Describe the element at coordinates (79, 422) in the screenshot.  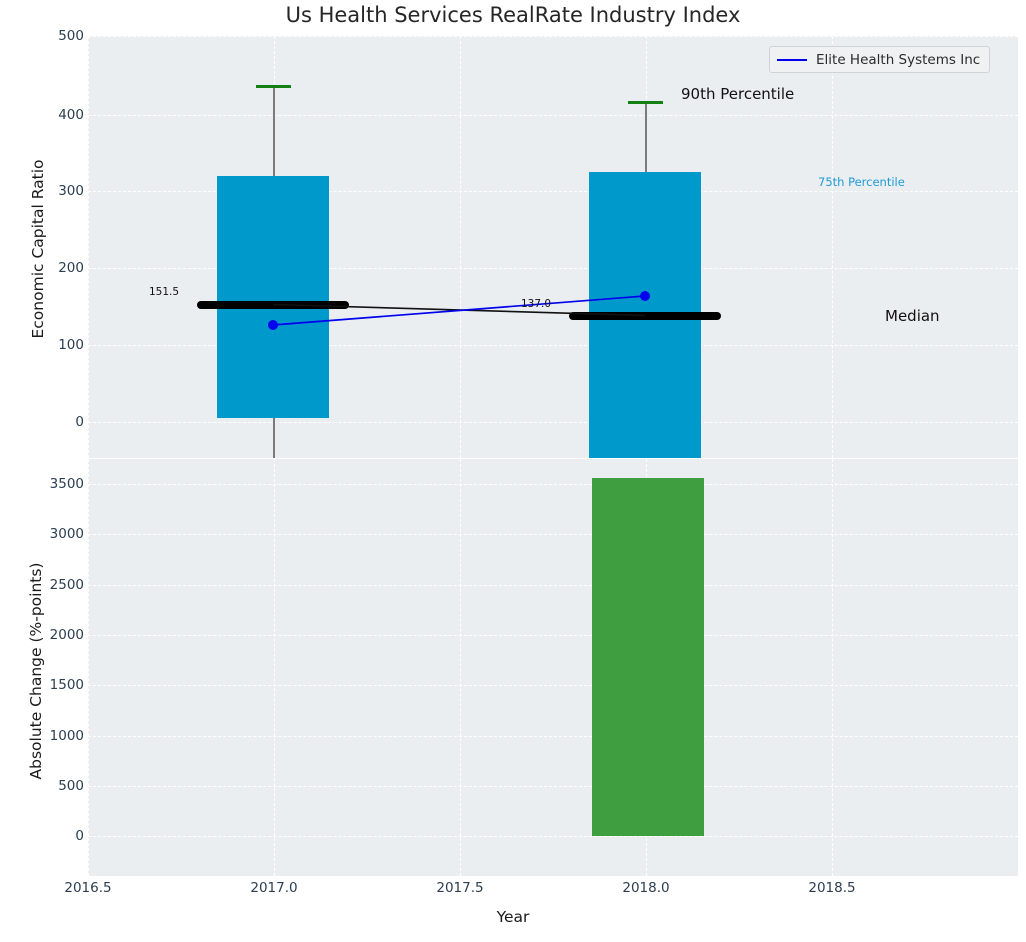
I see `ytick-top-0: 0` at that location.